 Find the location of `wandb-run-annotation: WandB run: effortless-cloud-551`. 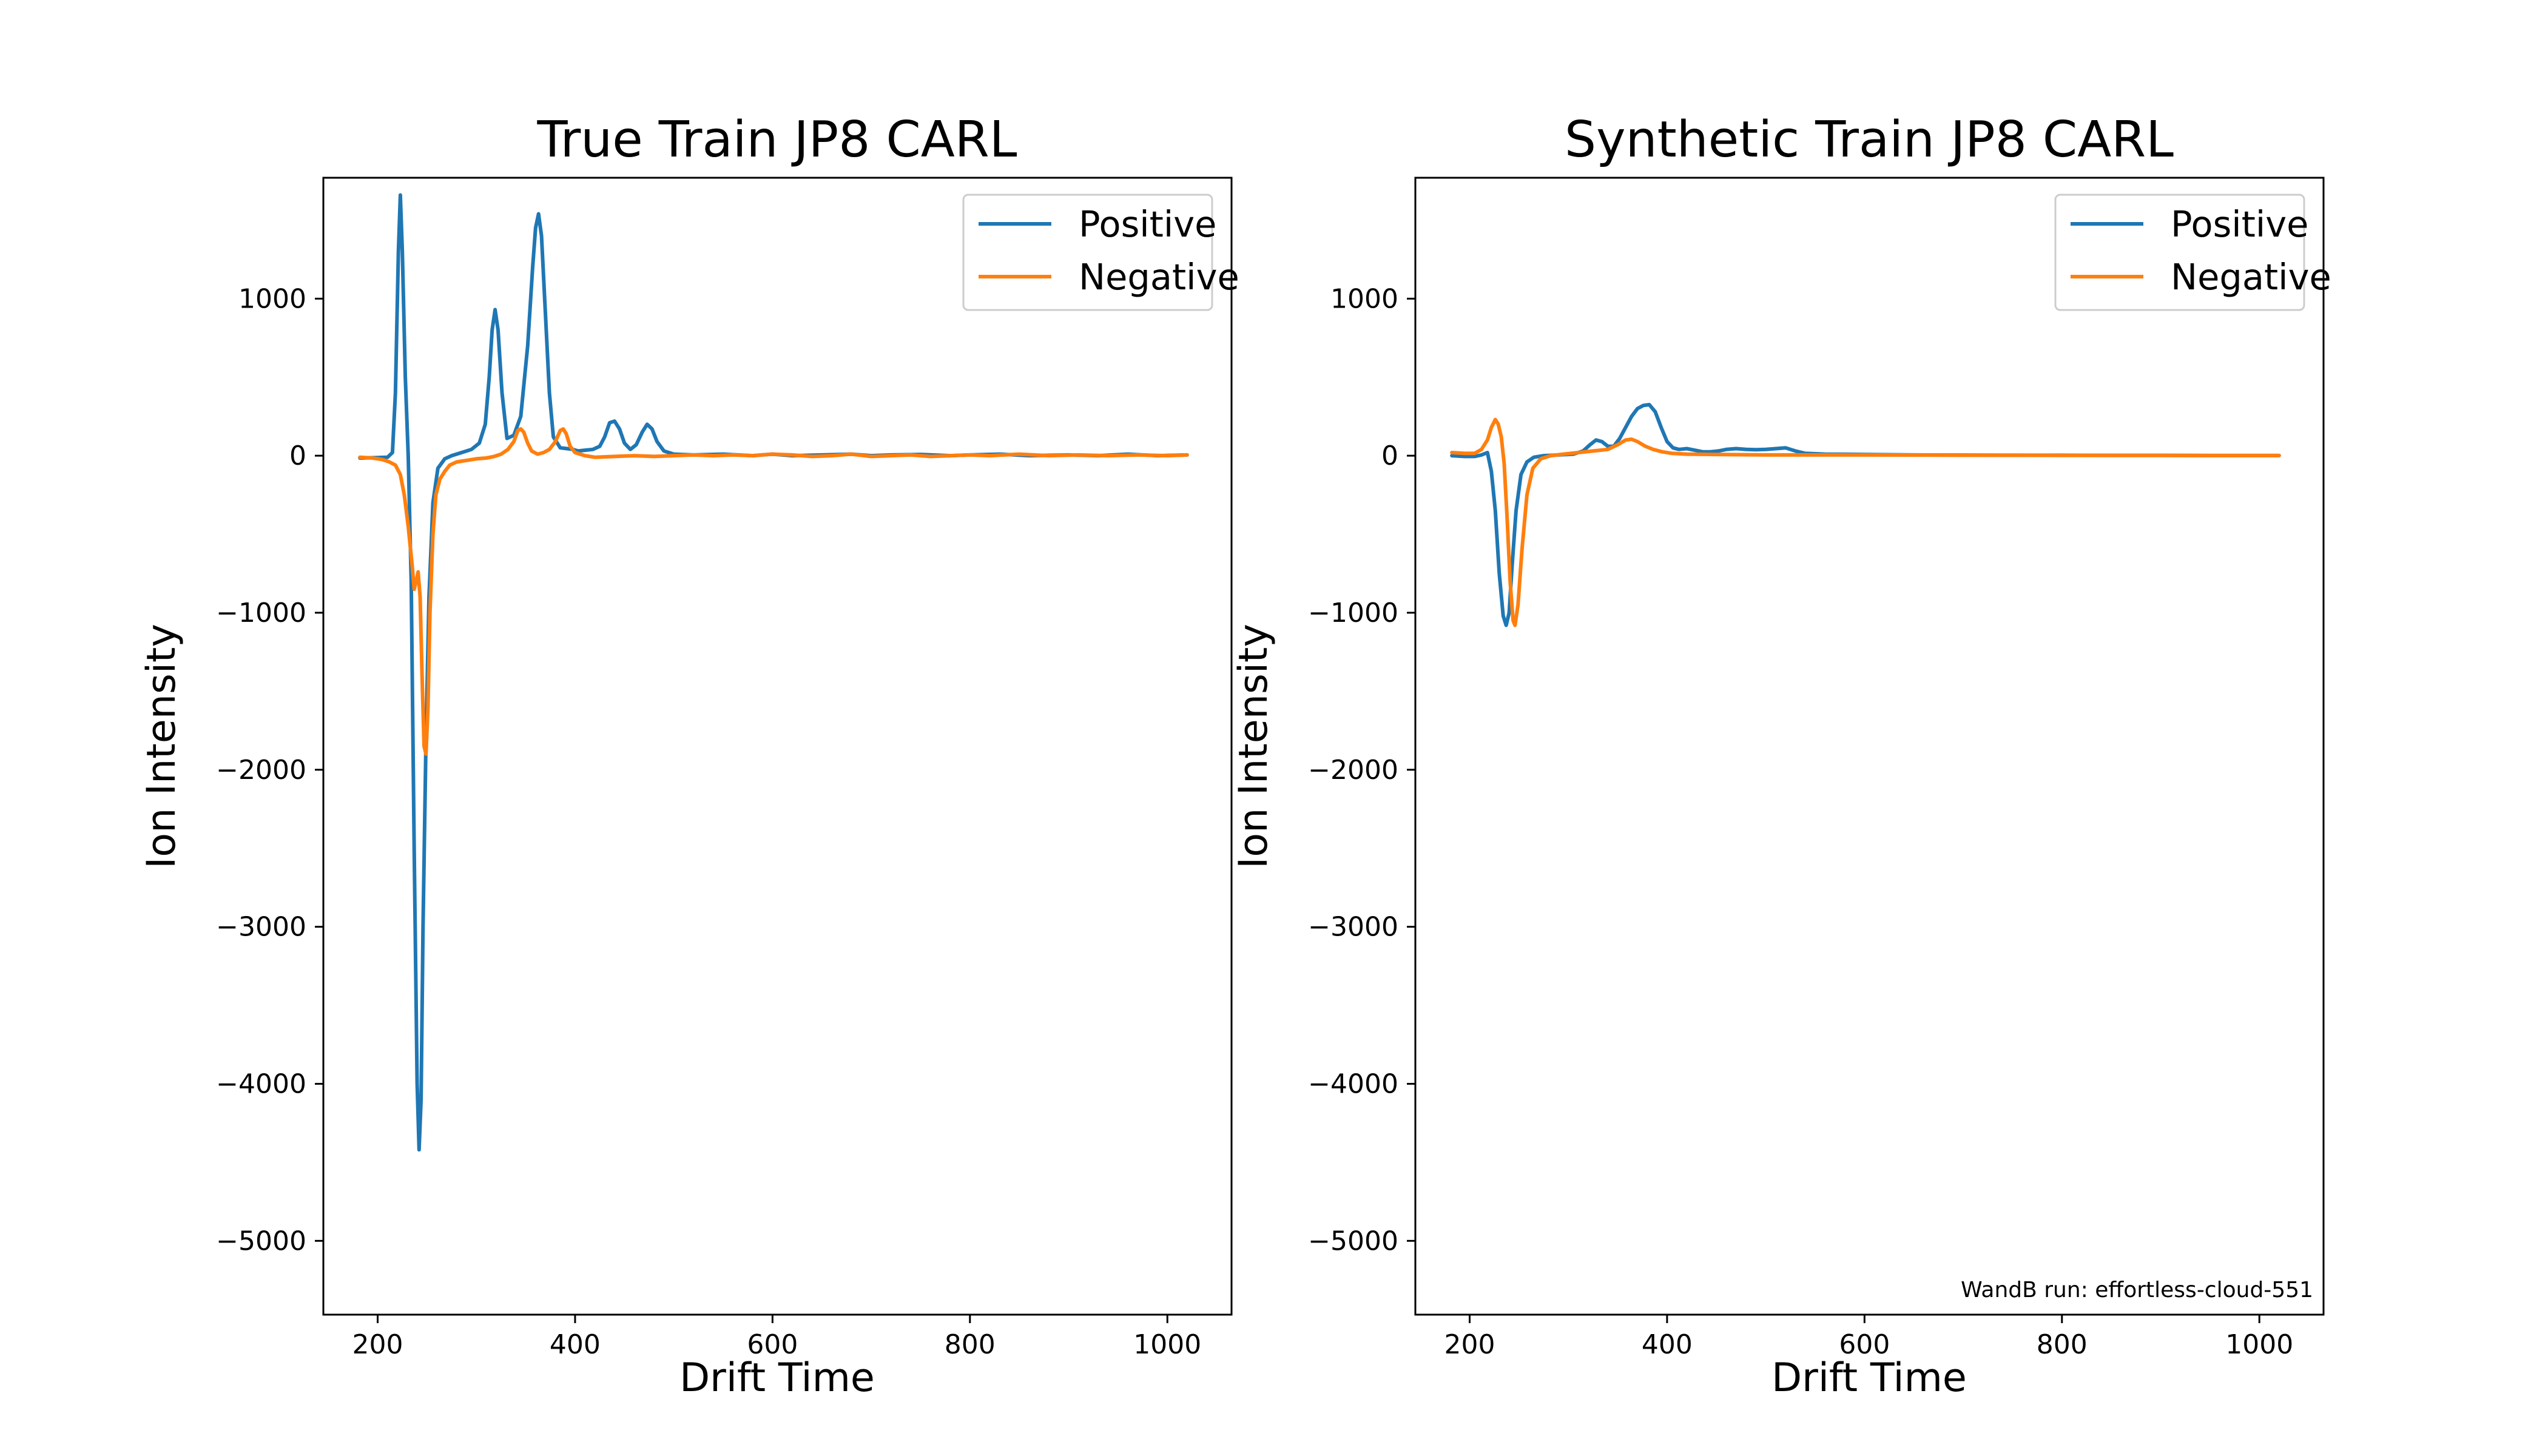

wandb-run-annotation: WandB run: effortless-cloud-551 is located at coordinates (2137, 1290).